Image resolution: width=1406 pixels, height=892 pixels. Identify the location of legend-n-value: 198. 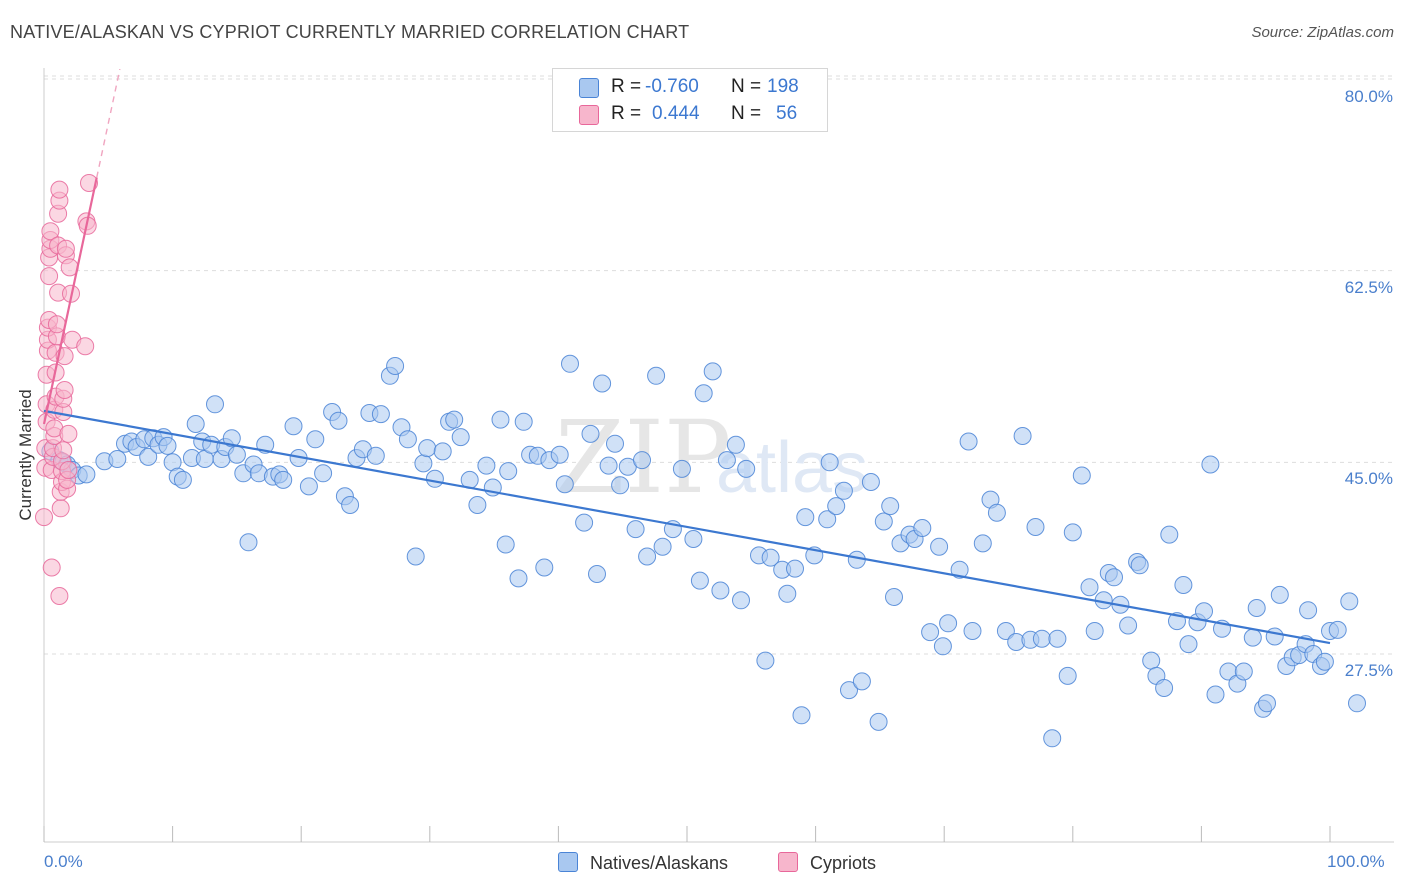
(783, 86).